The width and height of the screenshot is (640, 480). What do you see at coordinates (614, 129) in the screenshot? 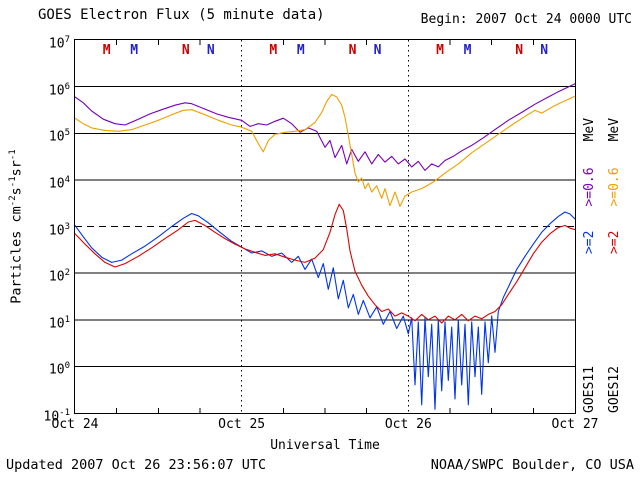
I see `legend-goes12-mev-unit: MeV` at bounding box center [614, 129].